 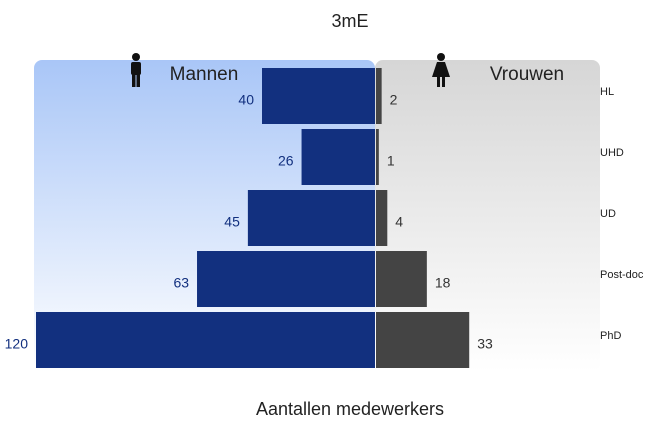 What do you see at coordinates (608, 214) in the screenshot?
I see `category-label: UD` at bounding box center [608, 214].